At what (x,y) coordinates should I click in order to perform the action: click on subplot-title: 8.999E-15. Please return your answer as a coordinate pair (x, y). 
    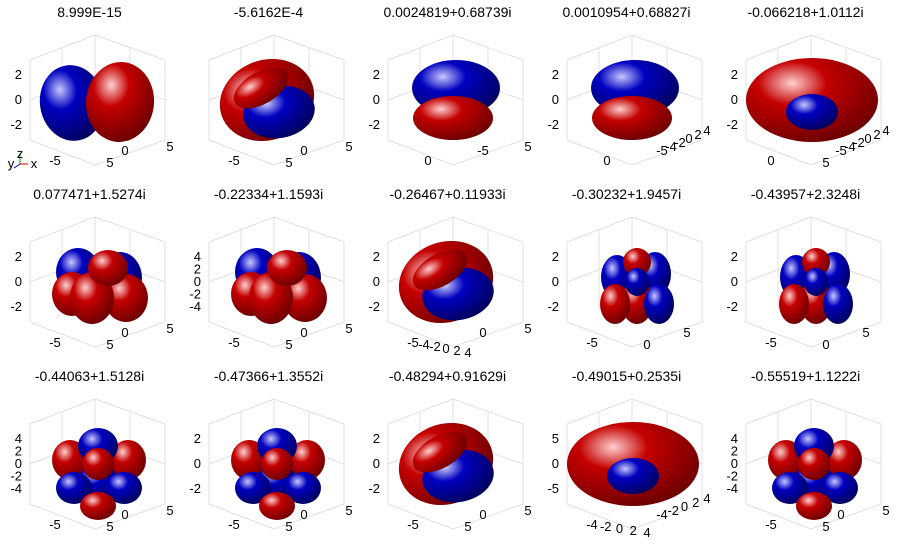
    Looking at the image, I should click on (89, 12).